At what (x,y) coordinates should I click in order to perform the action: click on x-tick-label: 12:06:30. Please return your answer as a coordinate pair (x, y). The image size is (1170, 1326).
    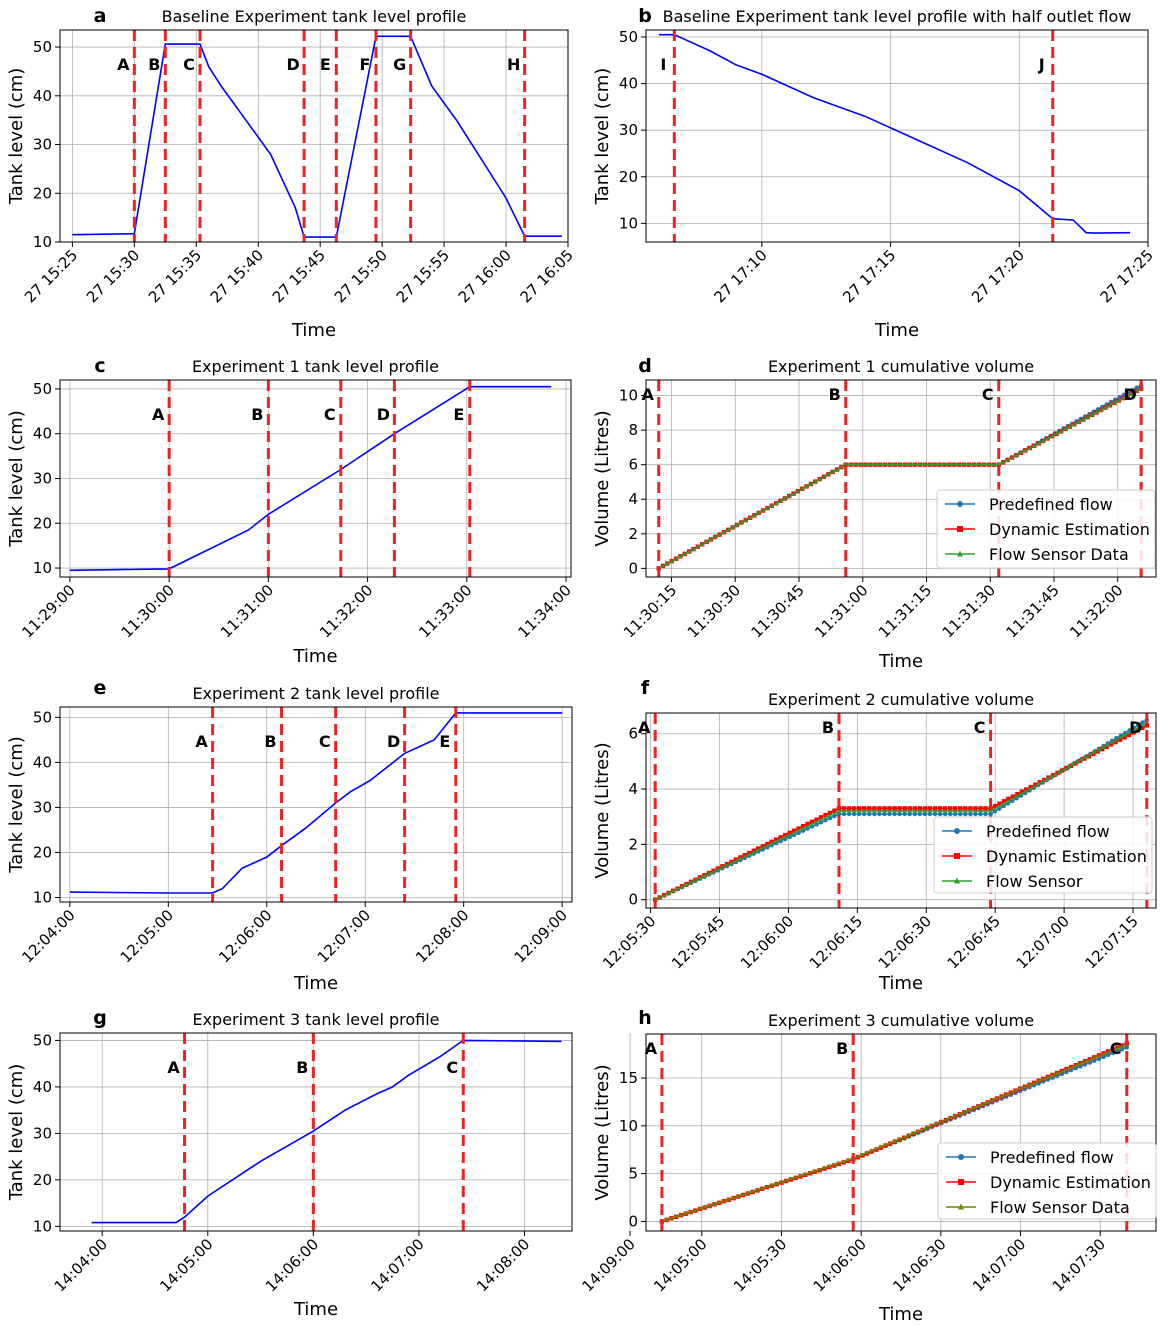
    Looking at the image, I should click on (905, 942).